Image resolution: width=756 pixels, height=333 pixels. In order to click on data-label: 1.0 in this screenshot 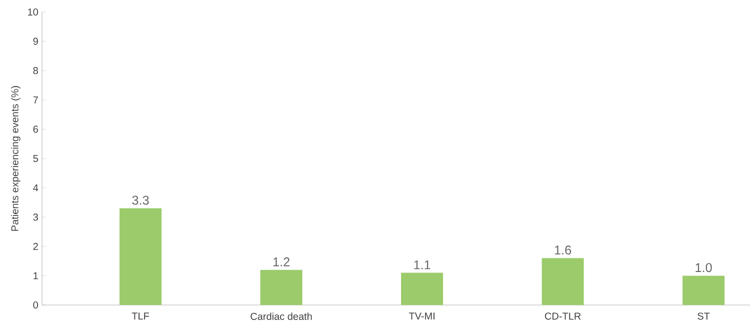, I will do `click(704, 267)`.